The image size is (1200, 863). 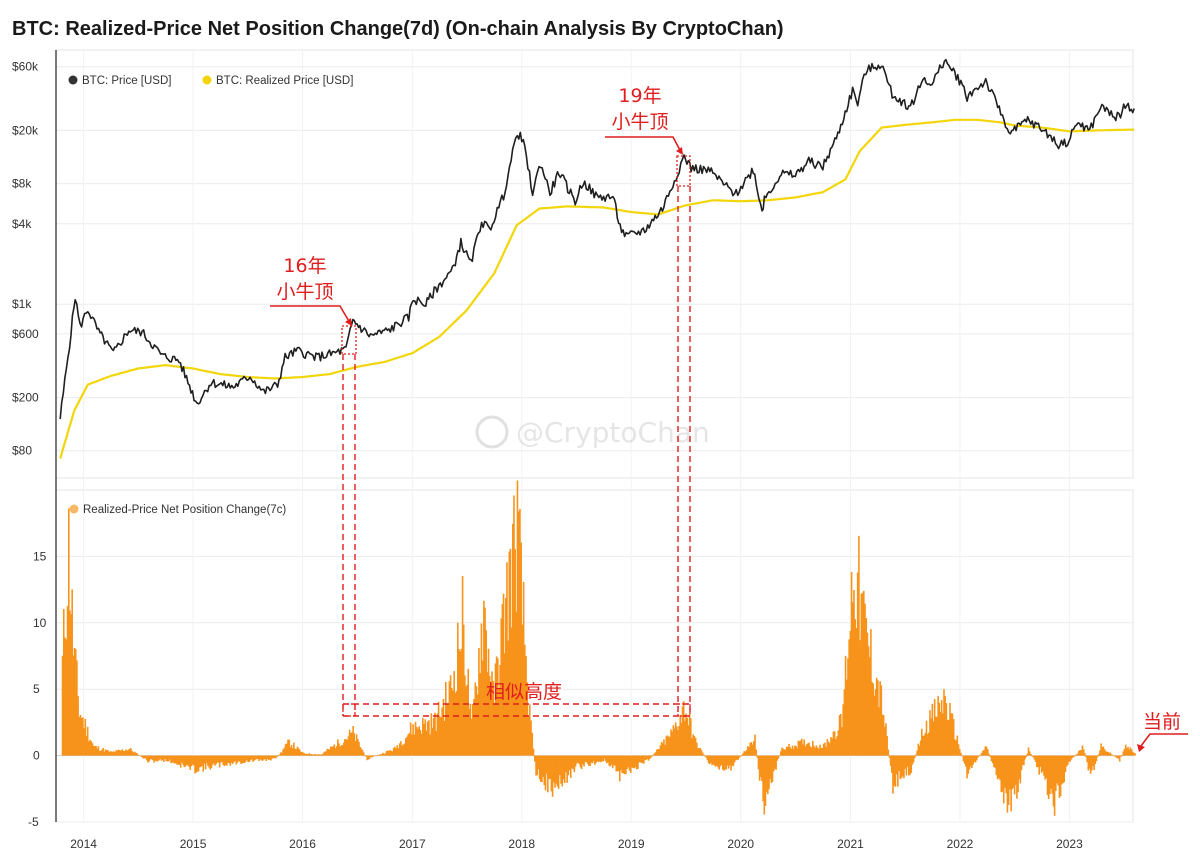 What do you see at coordinates (25, 130) in the screenshot?
I see `price-axis-tick-label: $20k` at bounding box center [25, 130].